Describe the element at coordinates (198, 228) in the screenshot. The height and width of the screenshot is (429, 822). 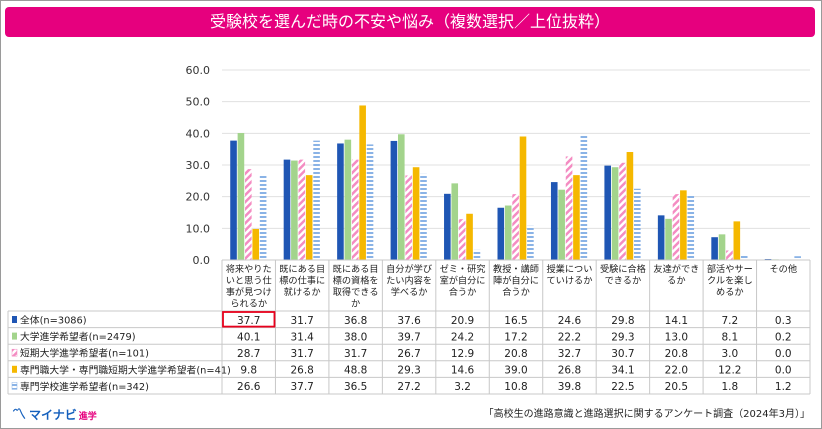
I see `y-tick-label: 10.0` at that location.